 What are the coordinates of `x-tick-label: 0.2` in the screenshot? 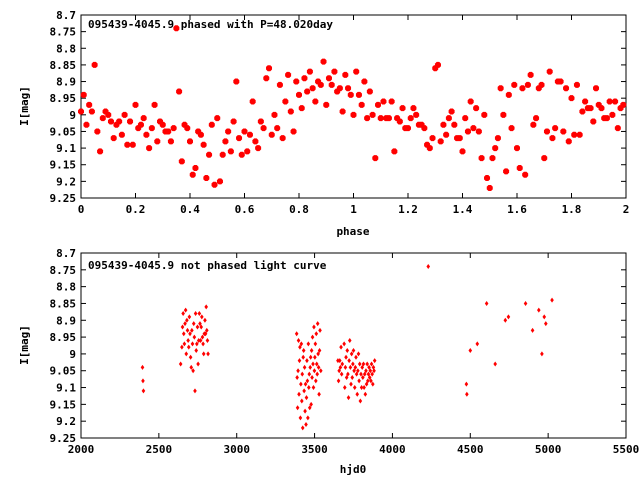 It's located at (136, 209).